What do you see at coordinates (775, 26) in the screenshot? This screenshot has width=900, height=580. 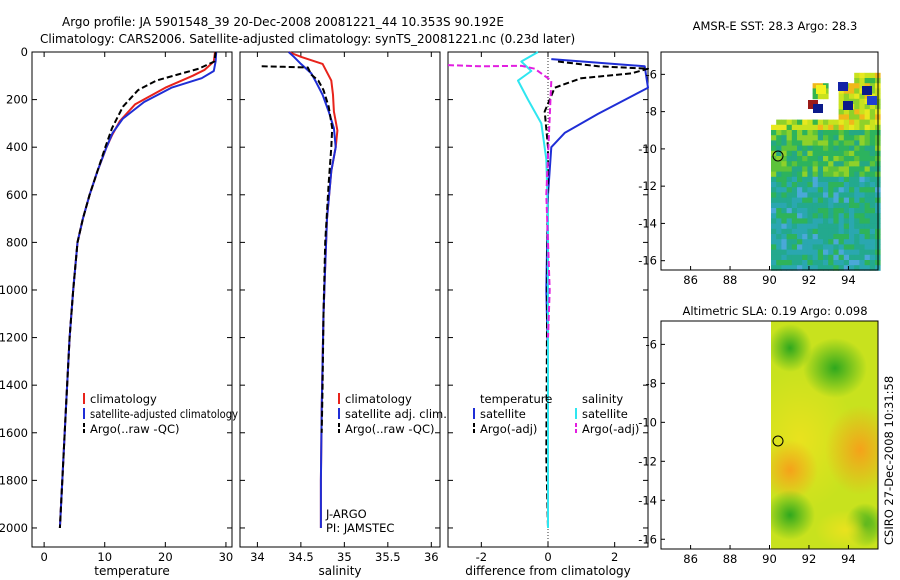 I see `sst-map-title: AMSR-E SST: 28.3 Argo: 28.3` at bounding box center [775, 26].